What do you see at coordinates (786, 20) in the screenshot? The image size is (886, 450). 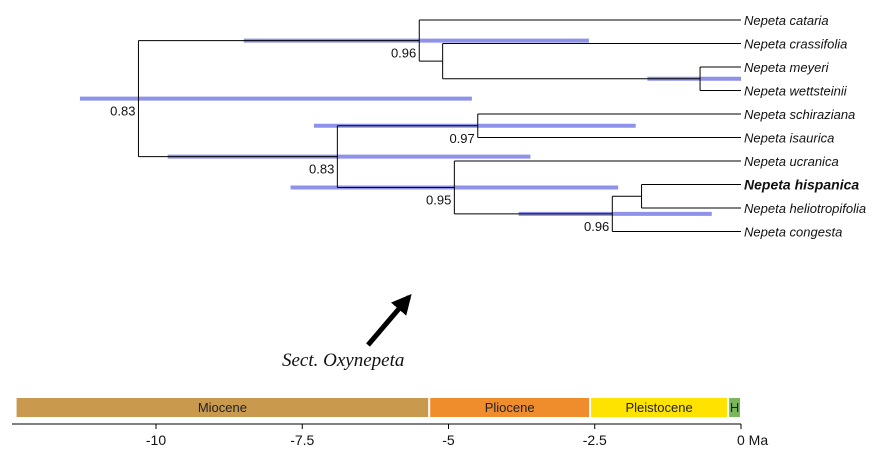 I see `tip-label-cataria: Nepeta cataria` at bounding box center [786, 20].